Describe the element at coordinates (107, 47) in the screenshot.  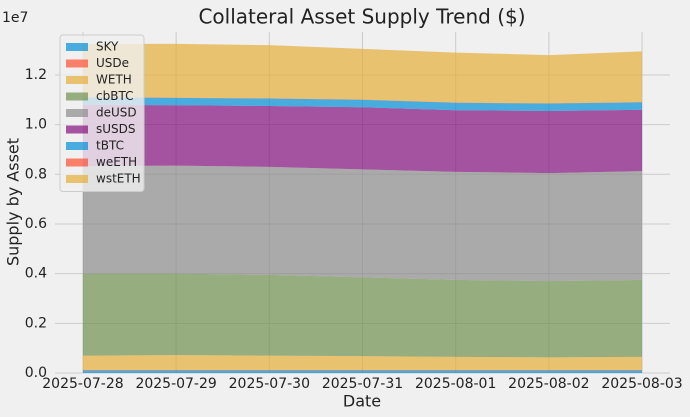
I see `legend-label: SKY` at that location.